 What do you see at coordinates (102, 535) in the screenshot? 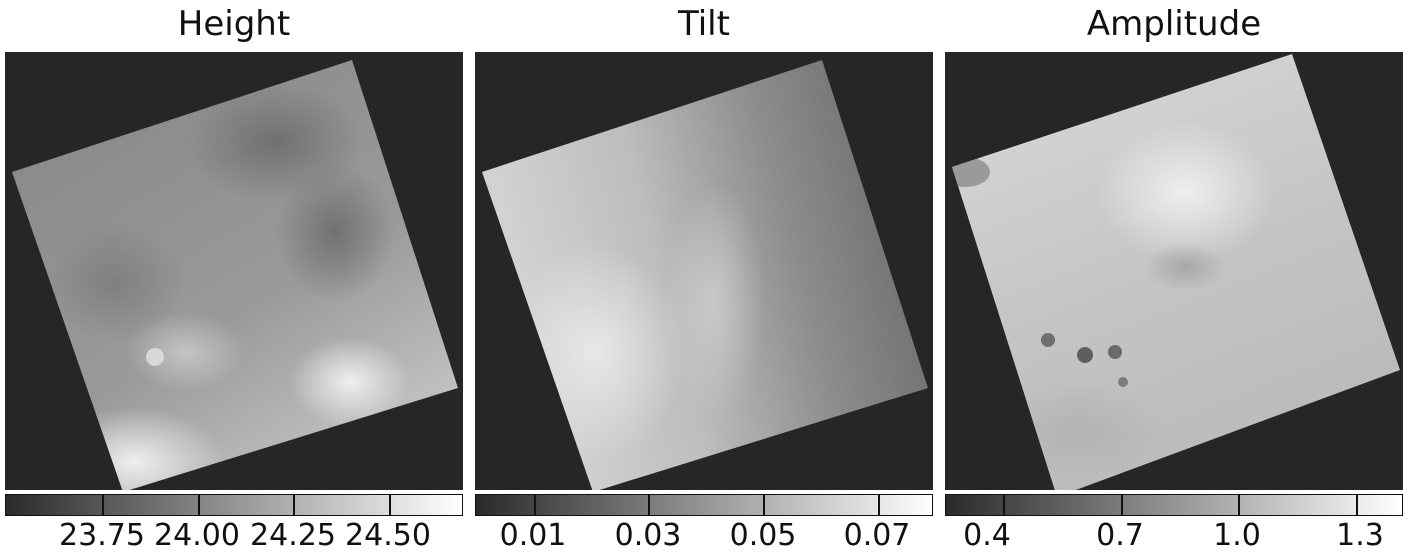
I see `tick-label: 23.75` at bounding box center [102, 535].